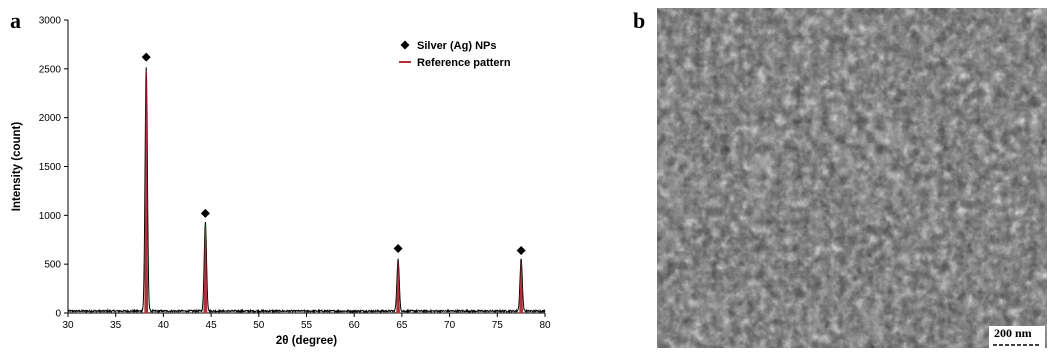  What do you see at coordinates (164, 325) in the screenshot?
I see `x-tick-label: 40` at bounding box center [164, 325].